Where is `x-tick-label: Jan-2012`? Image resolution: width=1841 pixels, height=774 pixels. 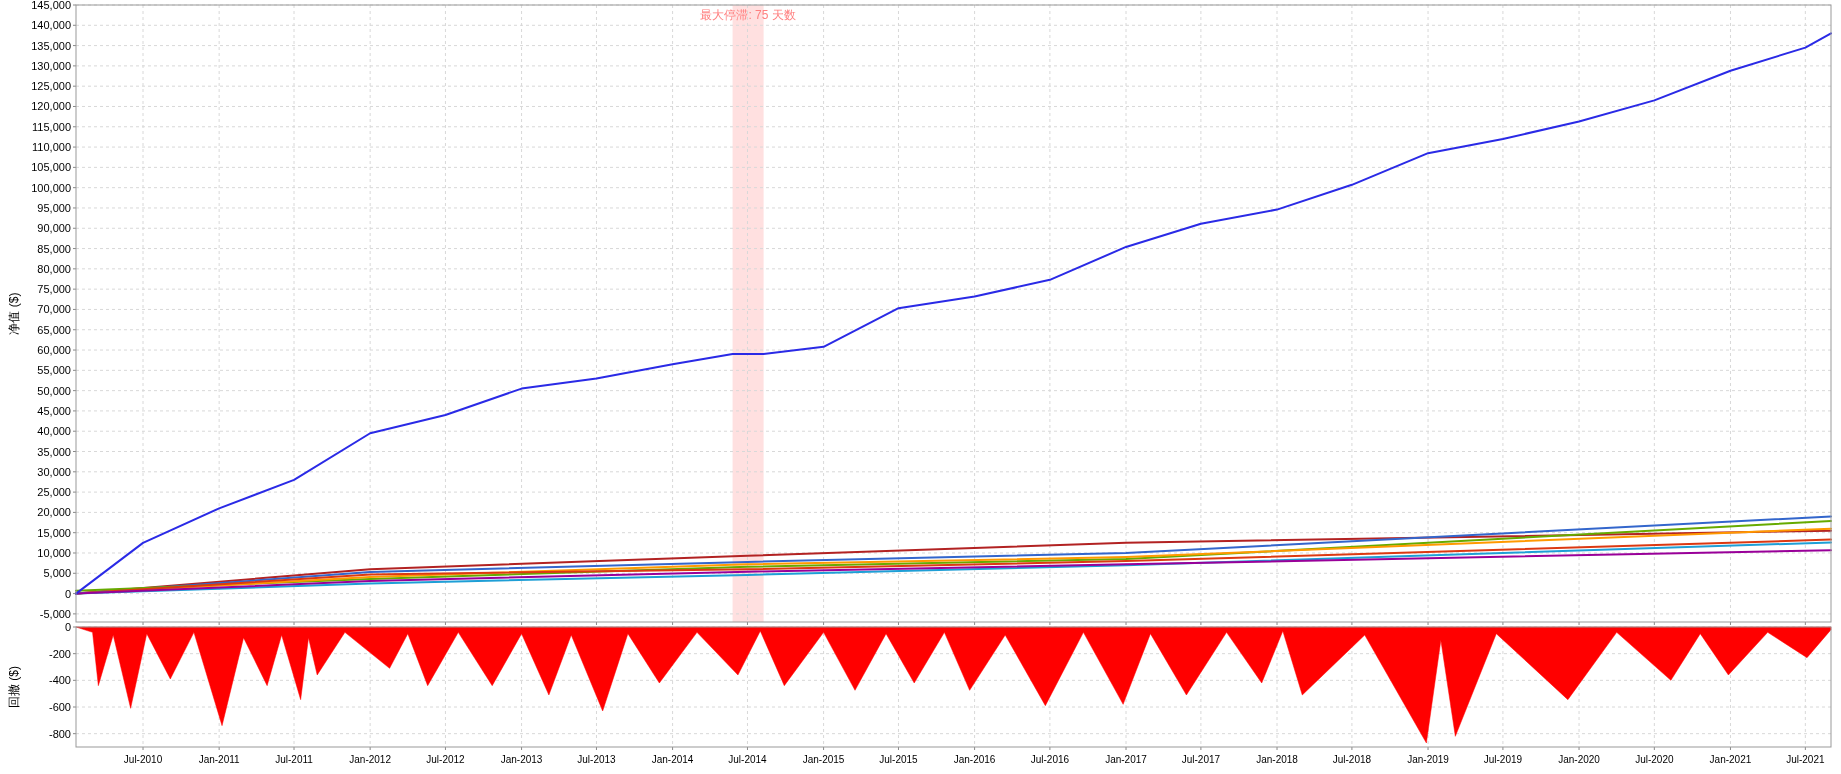
x-tick-label: Jan-2012 is located at coordinates (370, 759).